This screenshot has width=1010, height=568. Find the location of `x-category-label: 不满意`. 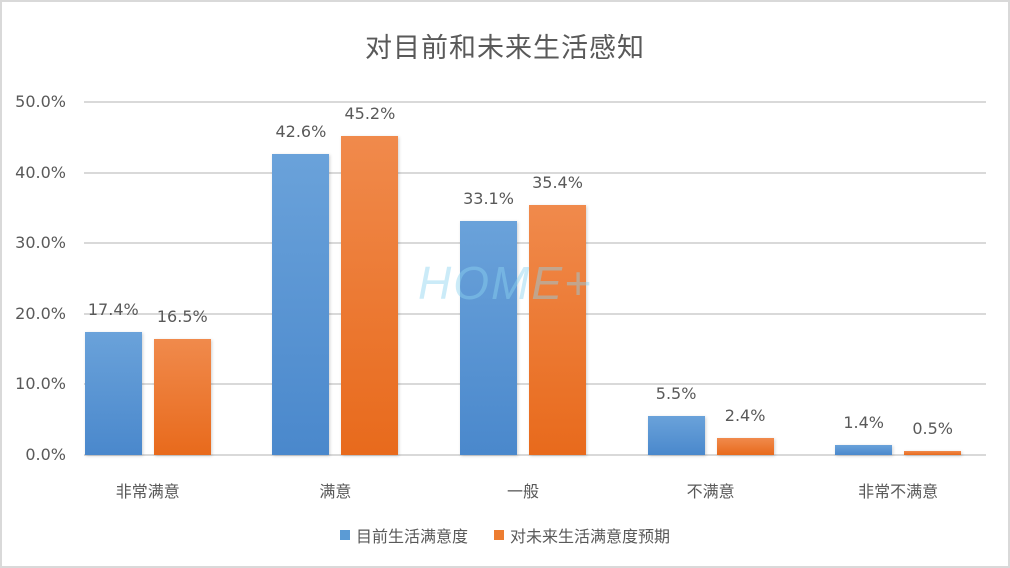

x-category-label: 不满意 is located at coordinates (710, 491).